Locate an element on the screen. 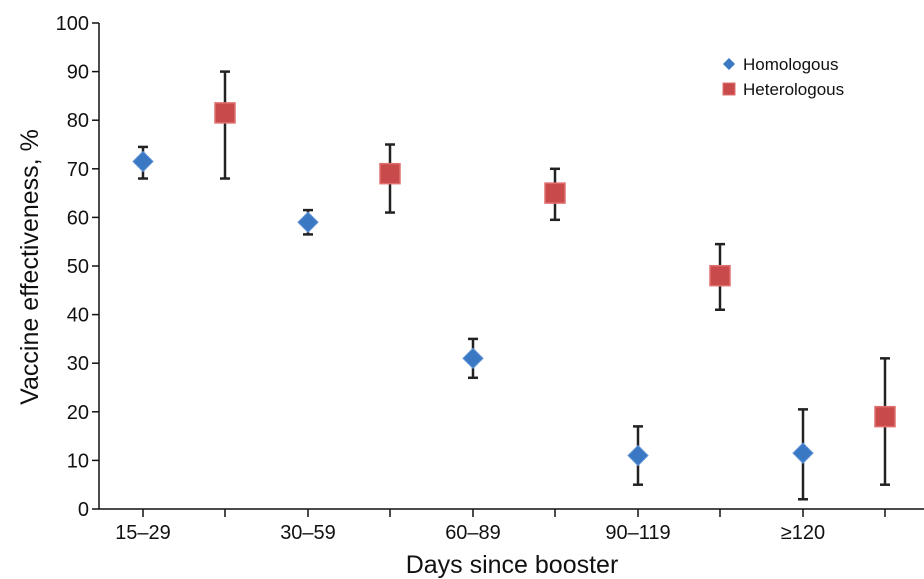  y-tick-label: 70 is located at coordinates (78, 170).